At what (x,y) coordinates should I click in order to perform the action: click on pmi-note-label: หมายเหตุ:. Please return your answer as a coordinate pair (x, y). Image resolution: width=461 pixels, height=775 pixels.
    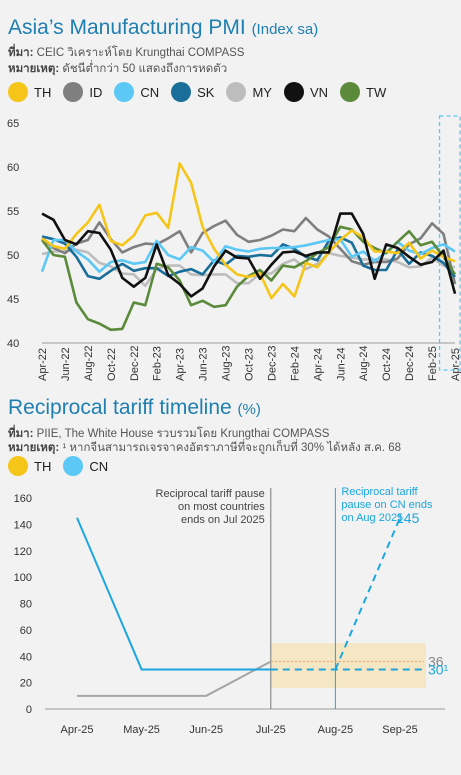
    Looking at the image, I should click on (34, 69).